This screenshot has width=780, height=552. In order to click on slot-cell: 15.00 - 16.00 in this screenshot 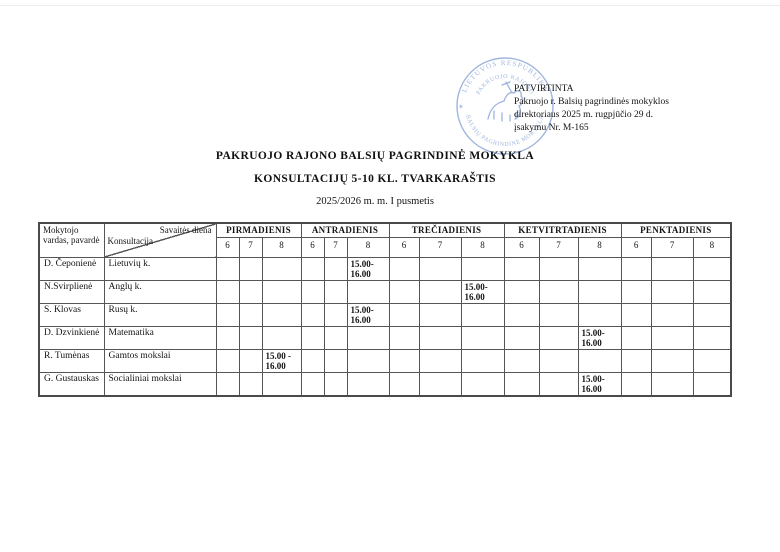, I will do `click(281, 361)`.